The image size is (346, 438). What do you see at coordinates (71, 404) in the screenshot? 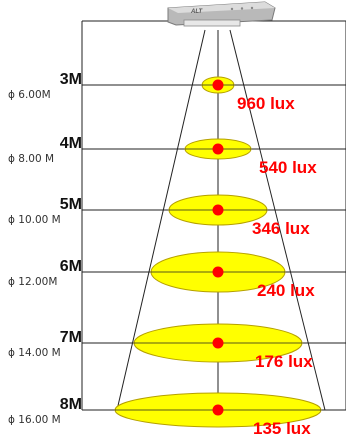
I see `level-distance-label: 8M` at bounding box center [71, 404].